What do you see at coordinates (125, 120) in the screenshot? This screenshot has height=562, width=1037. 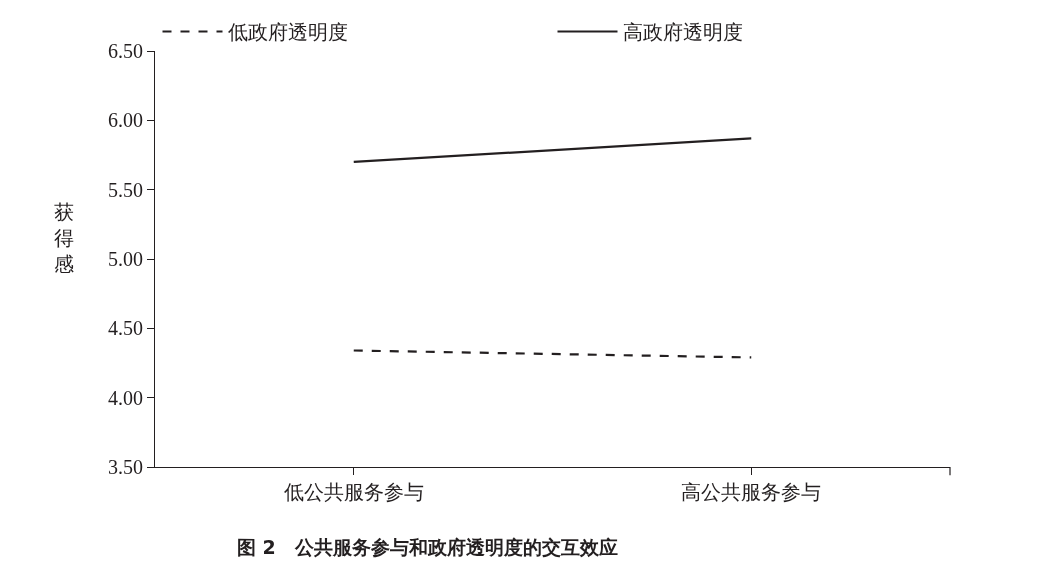 I see `y-tick-label: 6.00` at bounding box center [125, 120].